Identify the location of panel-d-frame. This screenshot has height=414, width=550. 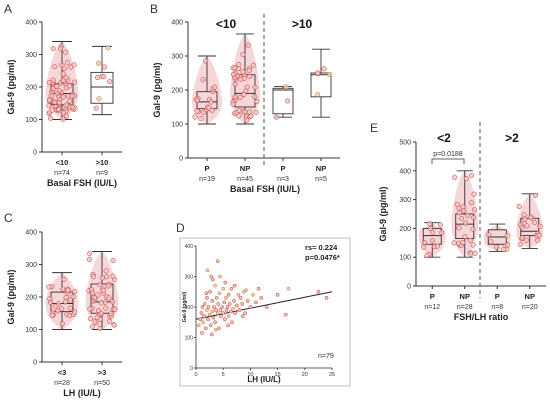
(265, 312).